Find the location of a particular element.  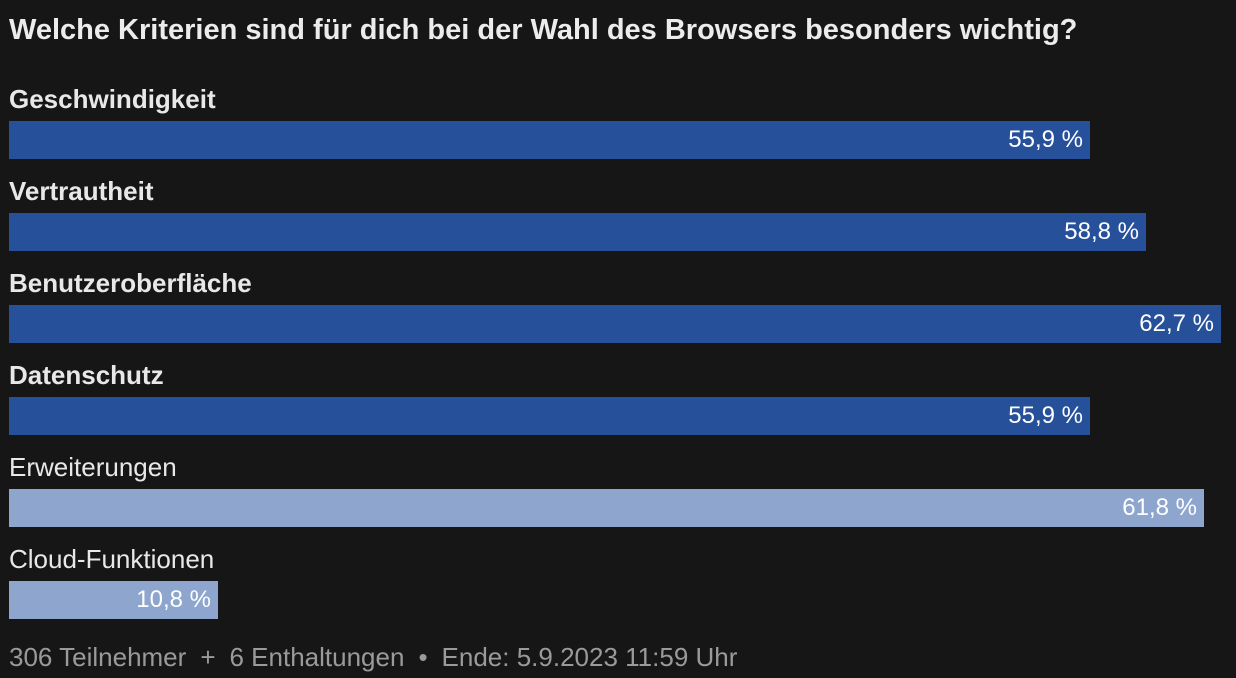

option-label: Cloud-Funktionen is located at coordinates (112, 559).